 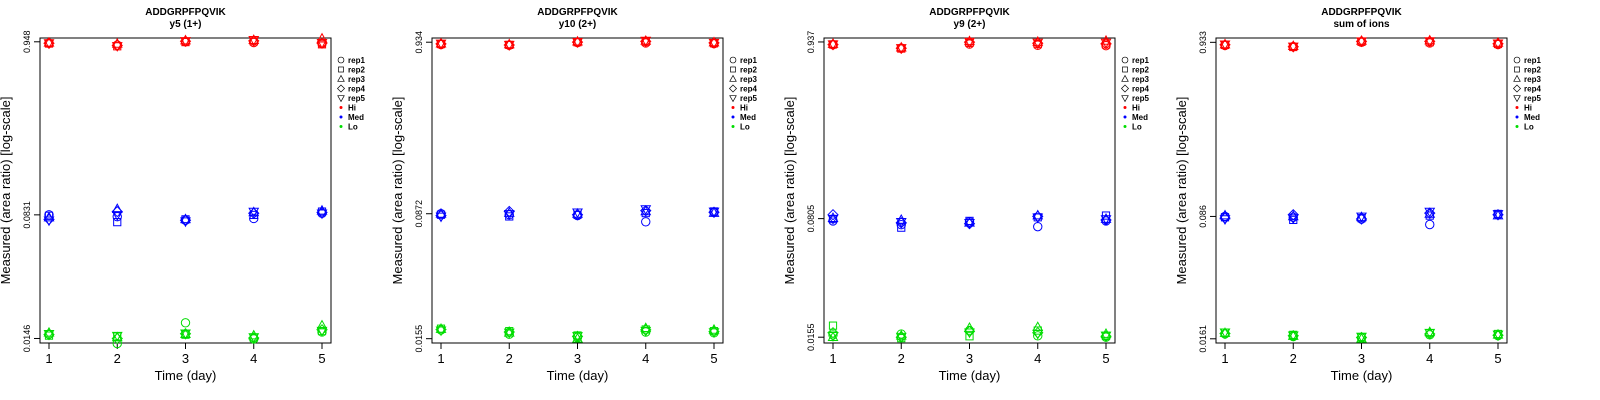 I want to click on data-point-lo-rep3, so click(x=322, y=324).